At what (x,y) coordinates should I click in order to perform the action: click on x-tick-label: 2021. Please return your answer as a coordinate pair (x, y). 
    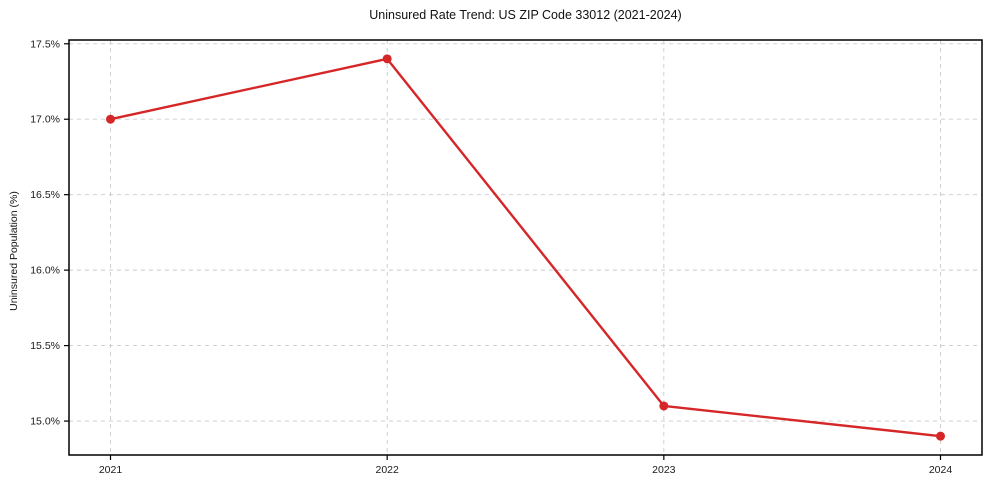
    Looking at the image, I should click on (111, 470).